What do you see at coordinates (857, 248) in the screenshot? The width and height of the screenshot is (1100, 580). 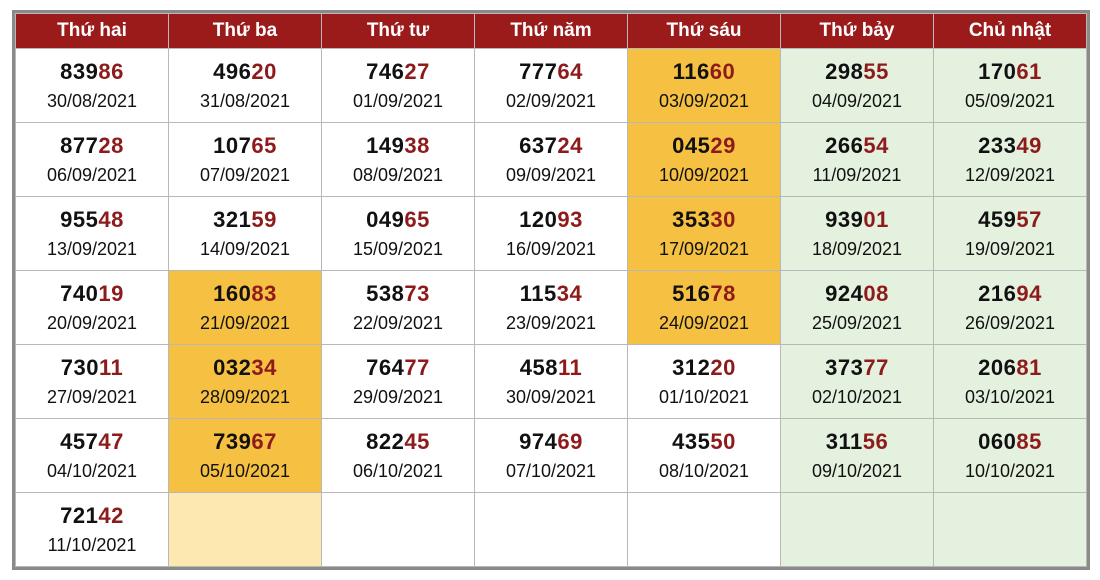 I see `result-date: 18/09/2021` at bounding box center [857, 248].